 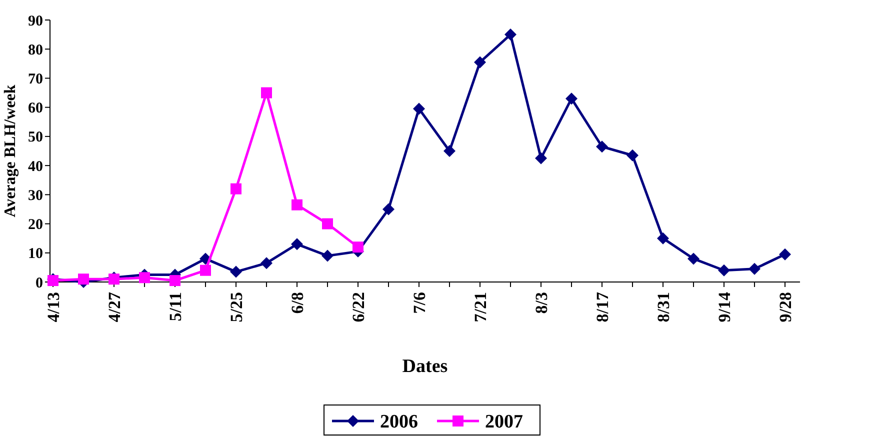 What do you see at coordinates (358, 307) in the screenshot?
I see `x-tick-label: 6/22` at bounding box center [358, 307].